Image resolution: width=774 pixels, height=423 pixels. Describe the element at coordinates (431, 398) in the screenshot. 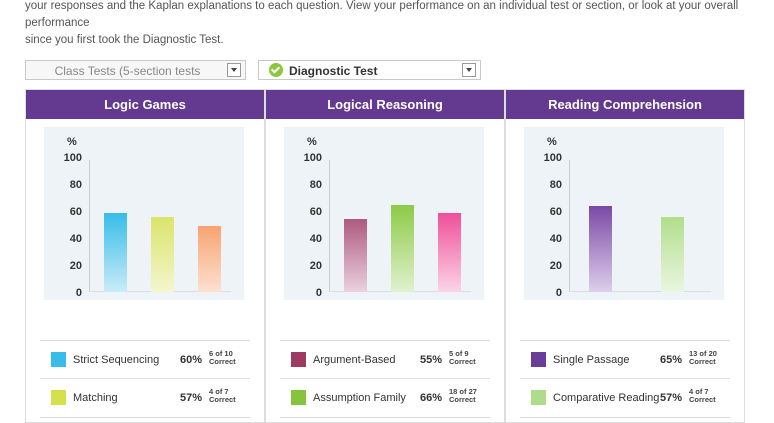

I see `legend-percent: 66%` at that location.